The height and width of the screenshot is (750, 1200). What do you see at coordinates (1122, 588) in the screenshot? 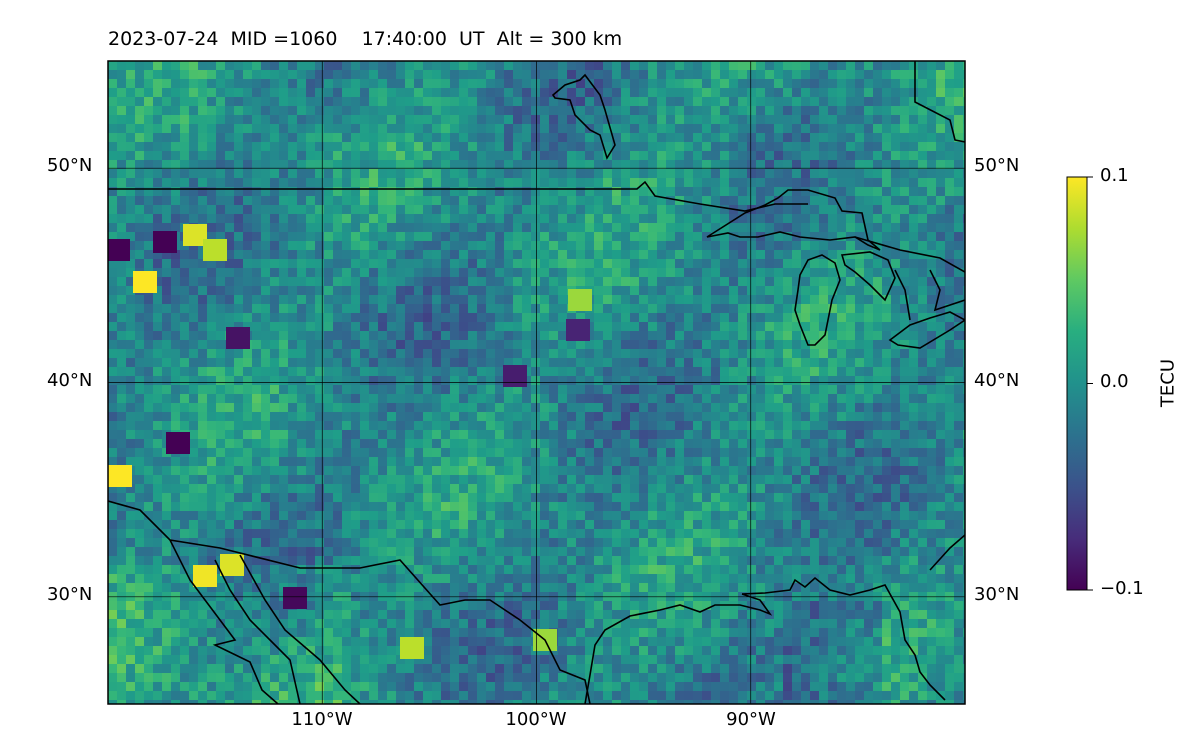
I see `colorbar-tick-label-min: −0.1` at bounding box center [1122, 588].